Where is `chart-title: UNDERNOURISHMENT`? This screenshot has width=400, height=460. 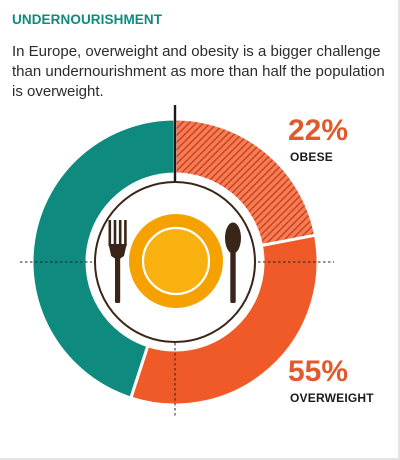
chart-title: UNDERNOURISHMENT is located at coordinates (87, 19).